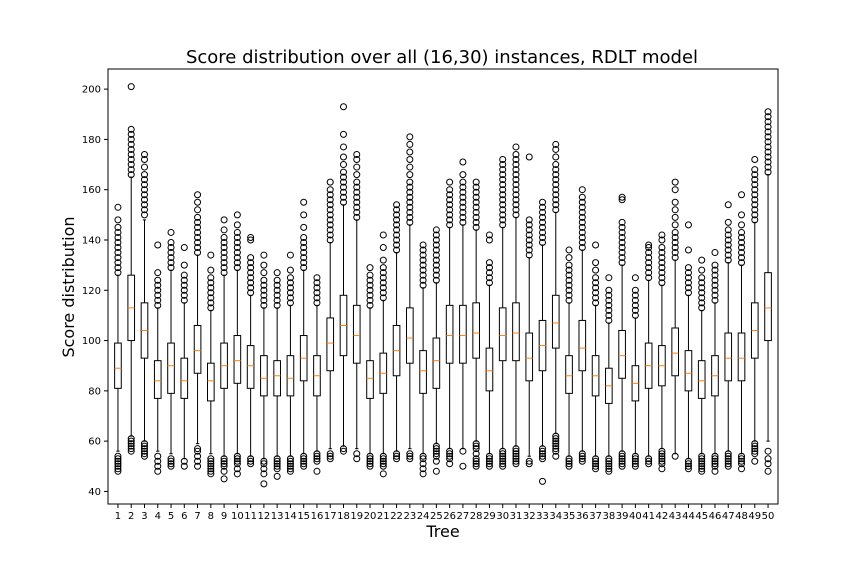  I want to click on x-tick-label: 17, so click(330, 516).